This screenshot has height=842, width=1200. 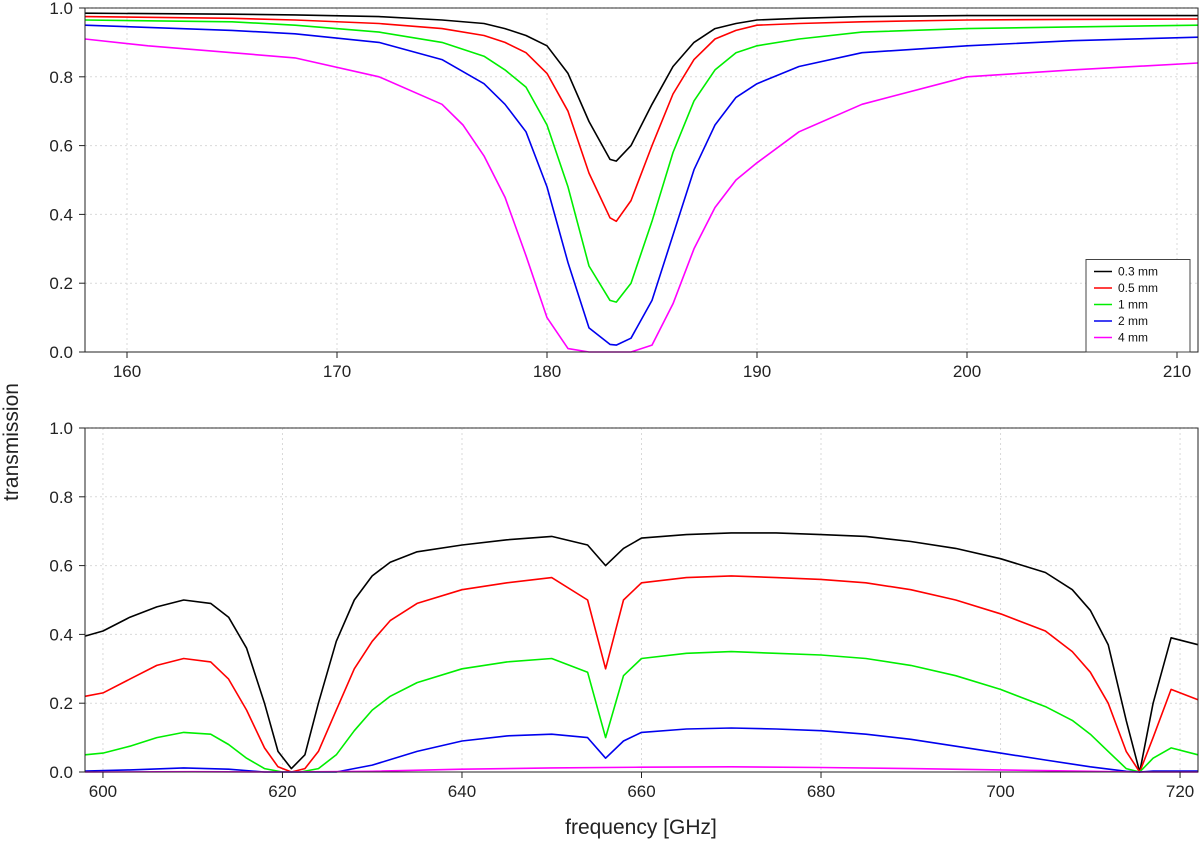 I want to click on x-tick-label: 190, so click(x=757, y=371).